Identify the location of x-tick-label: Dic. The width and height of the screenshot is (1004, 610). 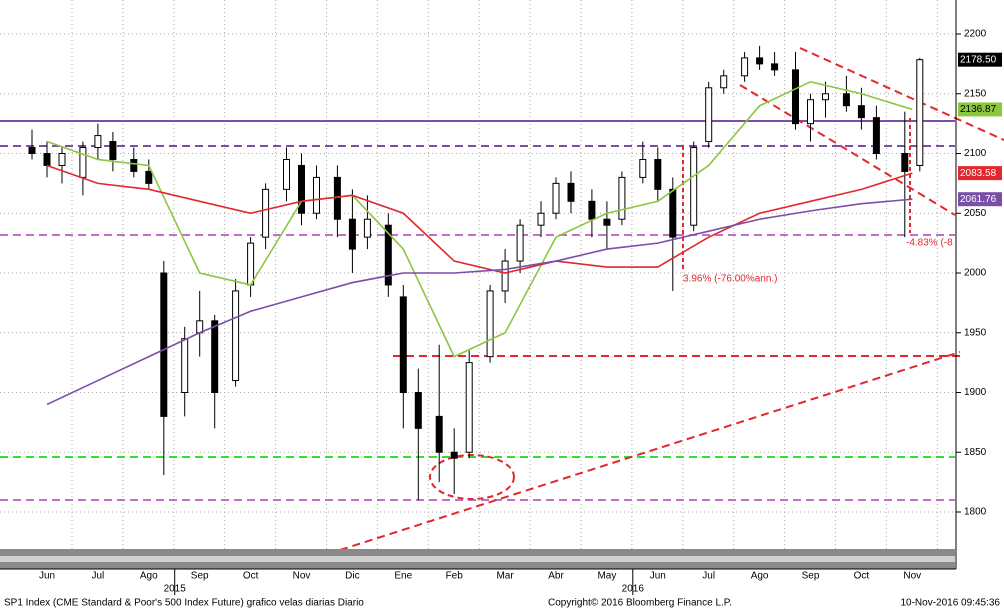
(352, 576).